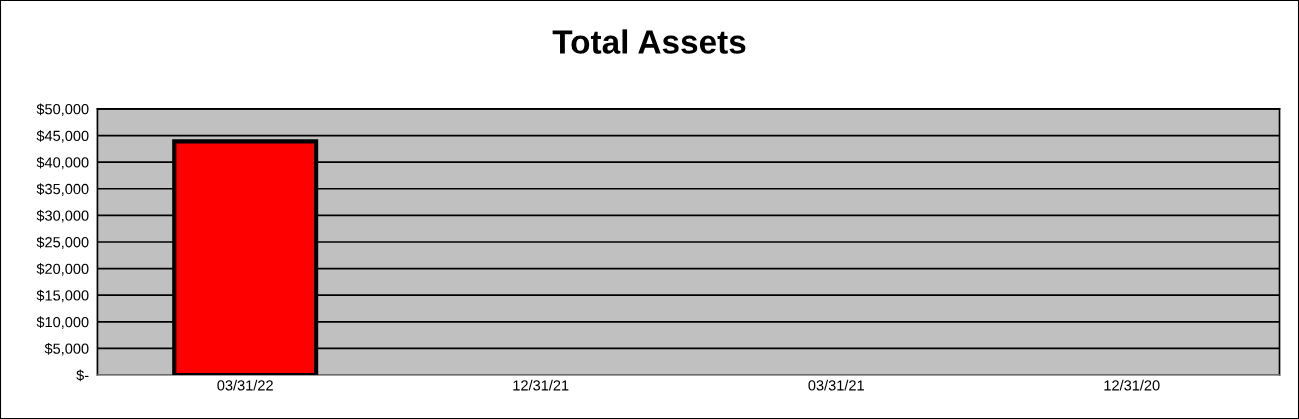 This screenshot has width=1299, height=419. I want to click on y-tick-label: $15,000, so click(62, 296).